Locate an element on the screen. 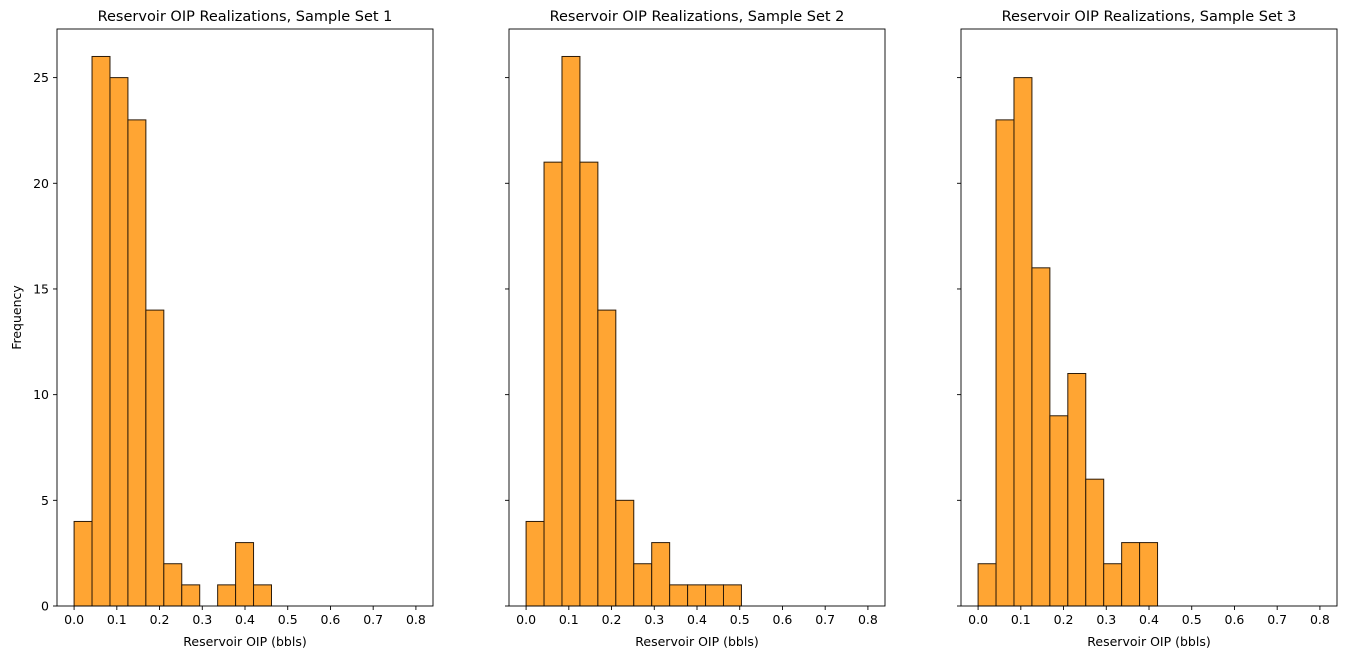 Image resolution: width=1347 pixels, height=659 pixels. y-axis-label: Frequency is located at coordinates (16, 317).